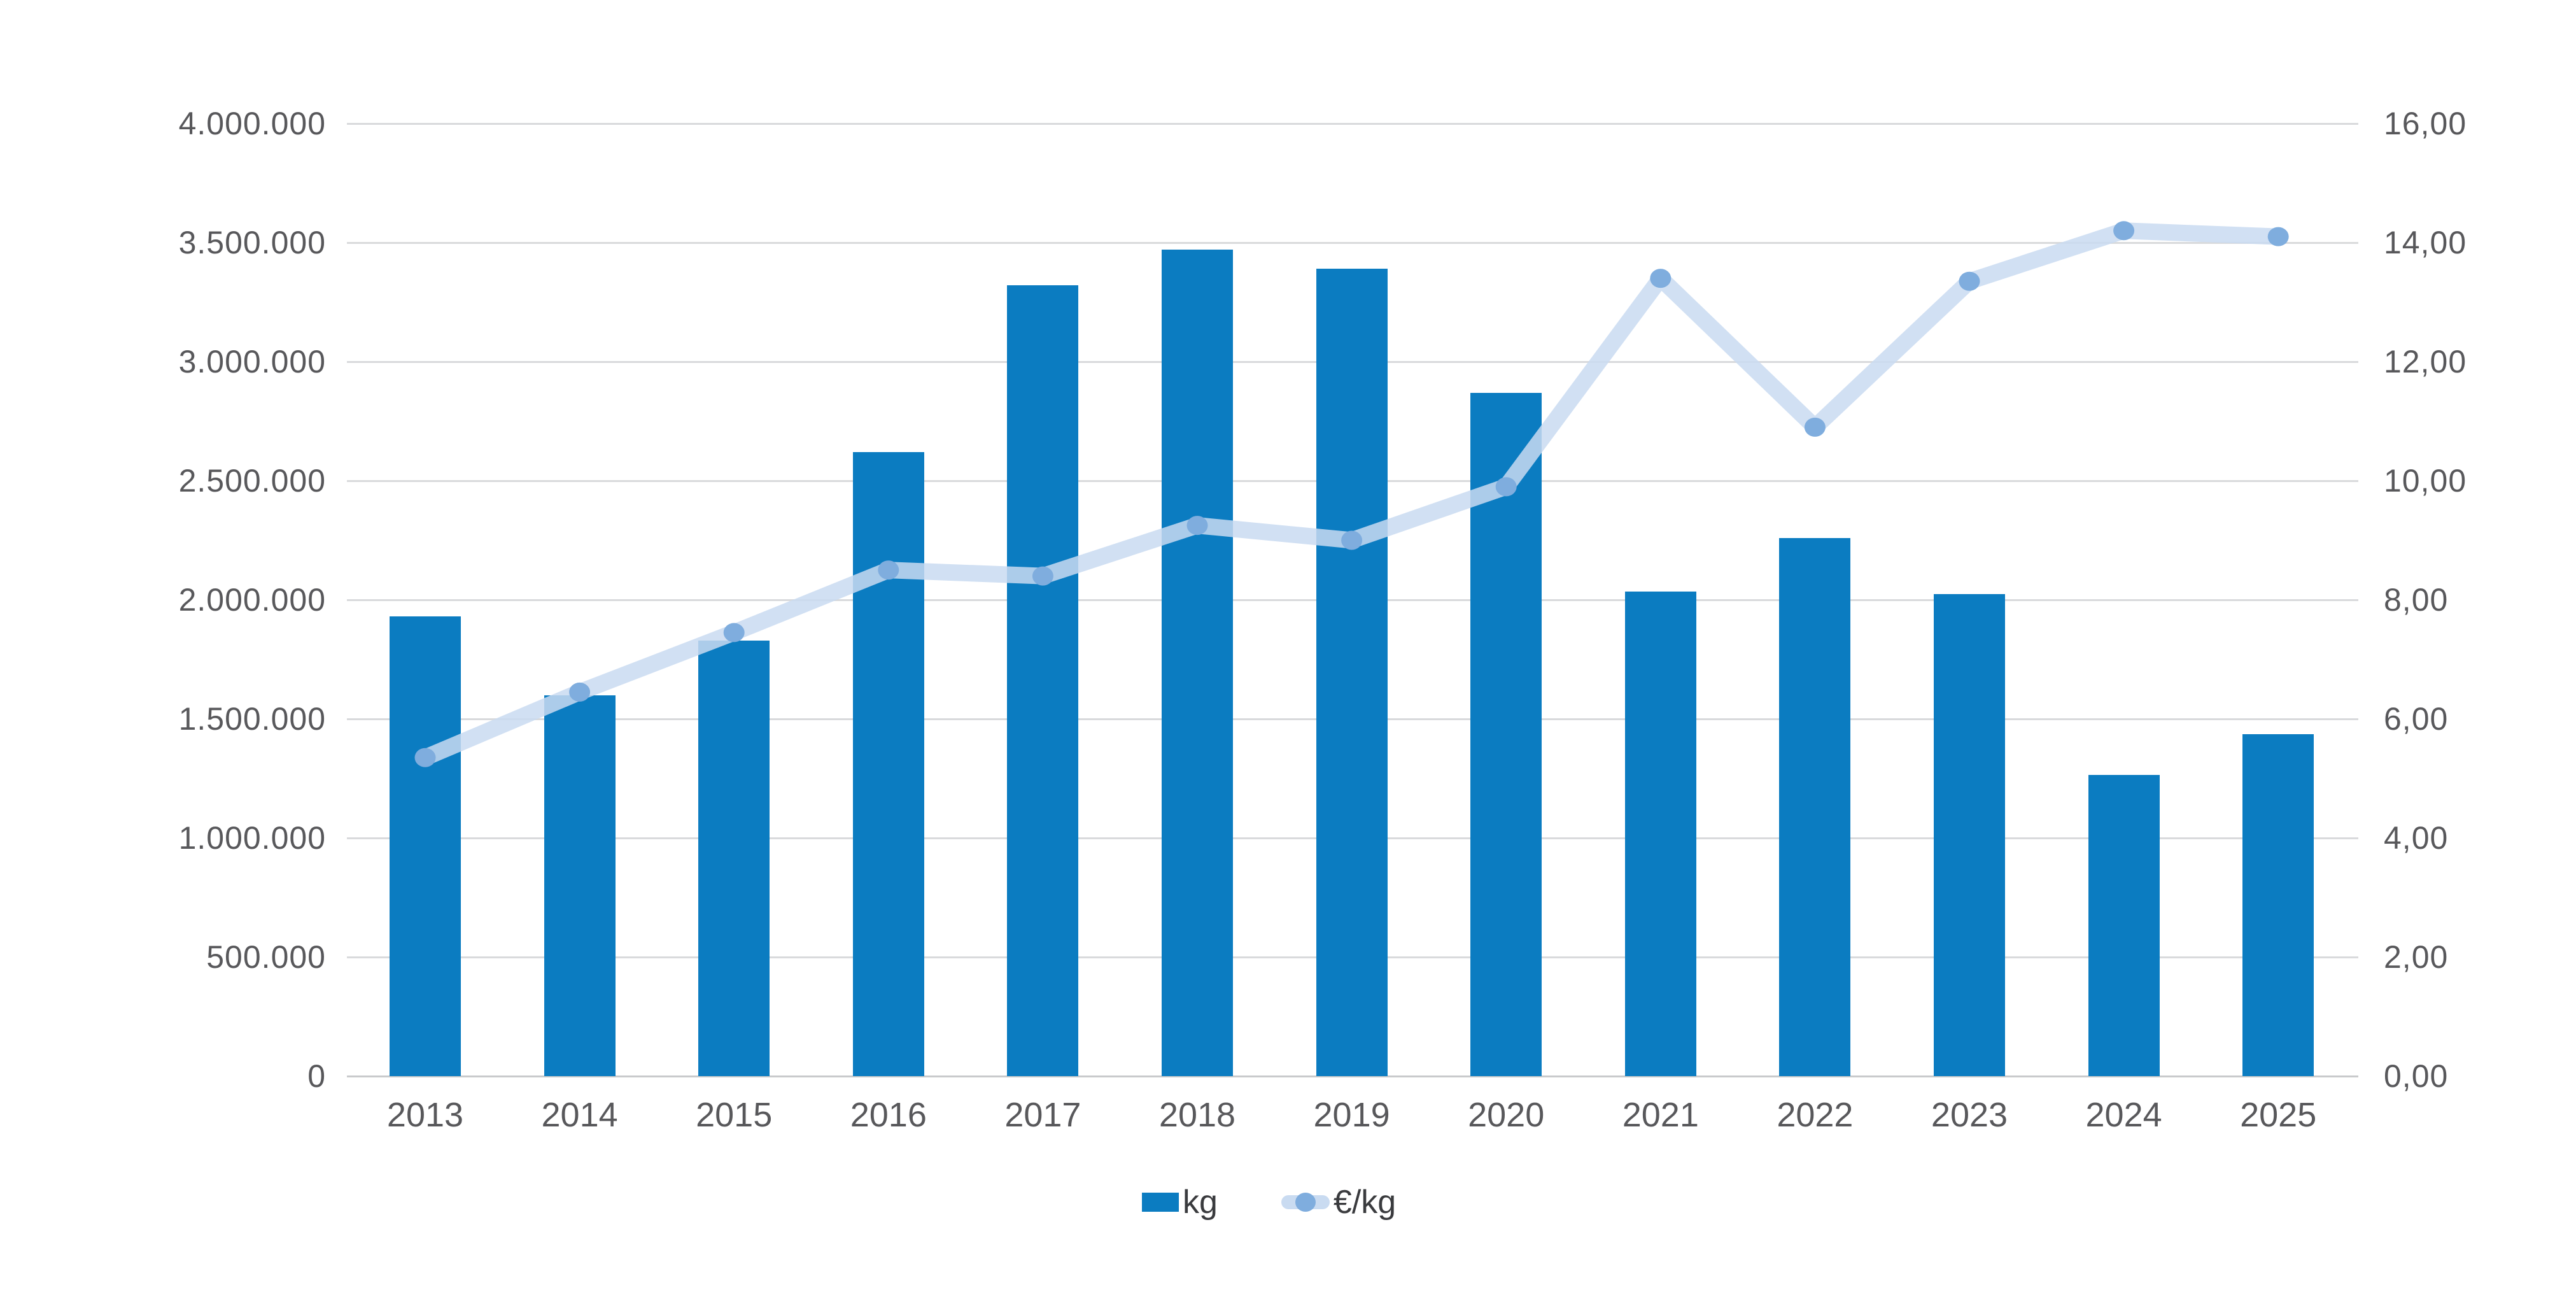 The width and height of the screenshot is (2576, 1313). Describe the element at coordinates (1970, 834) in the screenshot. I see `bar-kg-2023` at that location.